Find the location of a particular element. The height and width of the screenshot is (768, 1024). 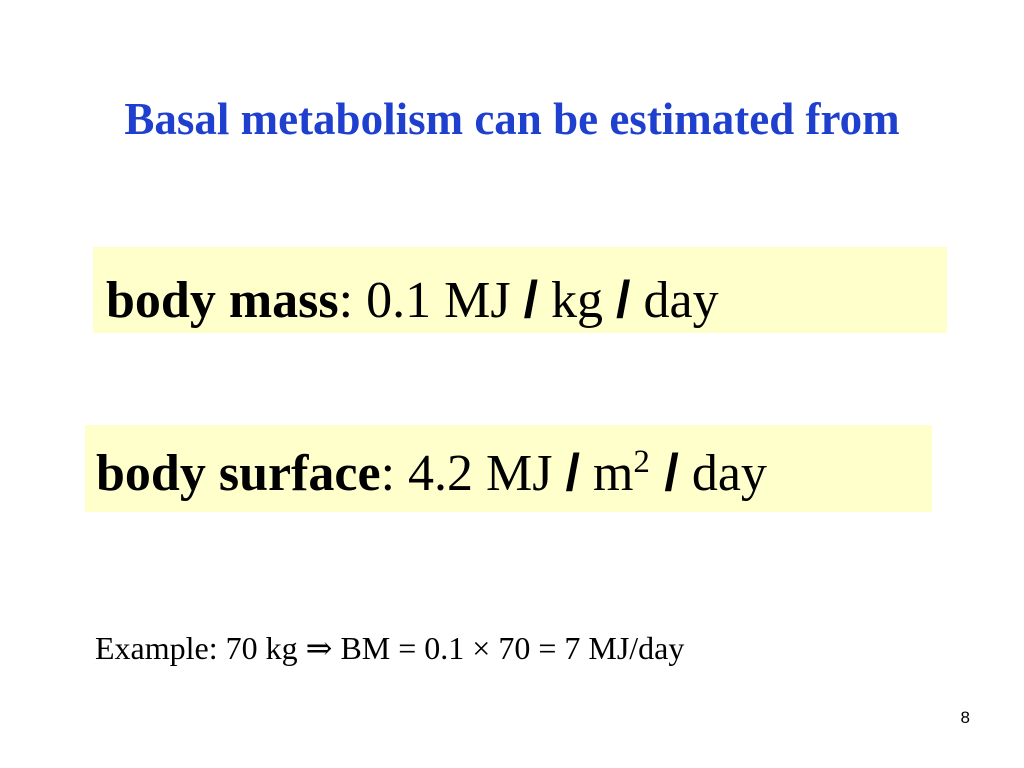

body-mass-formula: body mass: 0.1 MJ / kg / day is located at coordinates (520, 290).